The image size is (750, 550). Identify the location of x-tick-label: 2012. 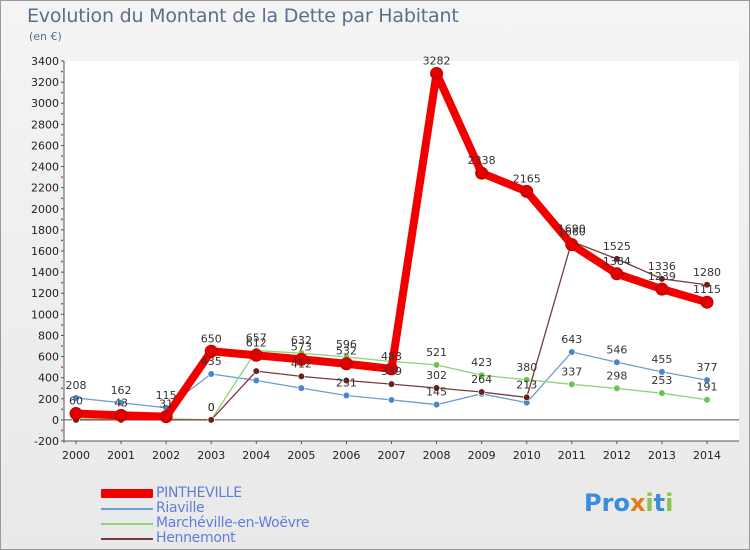
(617, 455).